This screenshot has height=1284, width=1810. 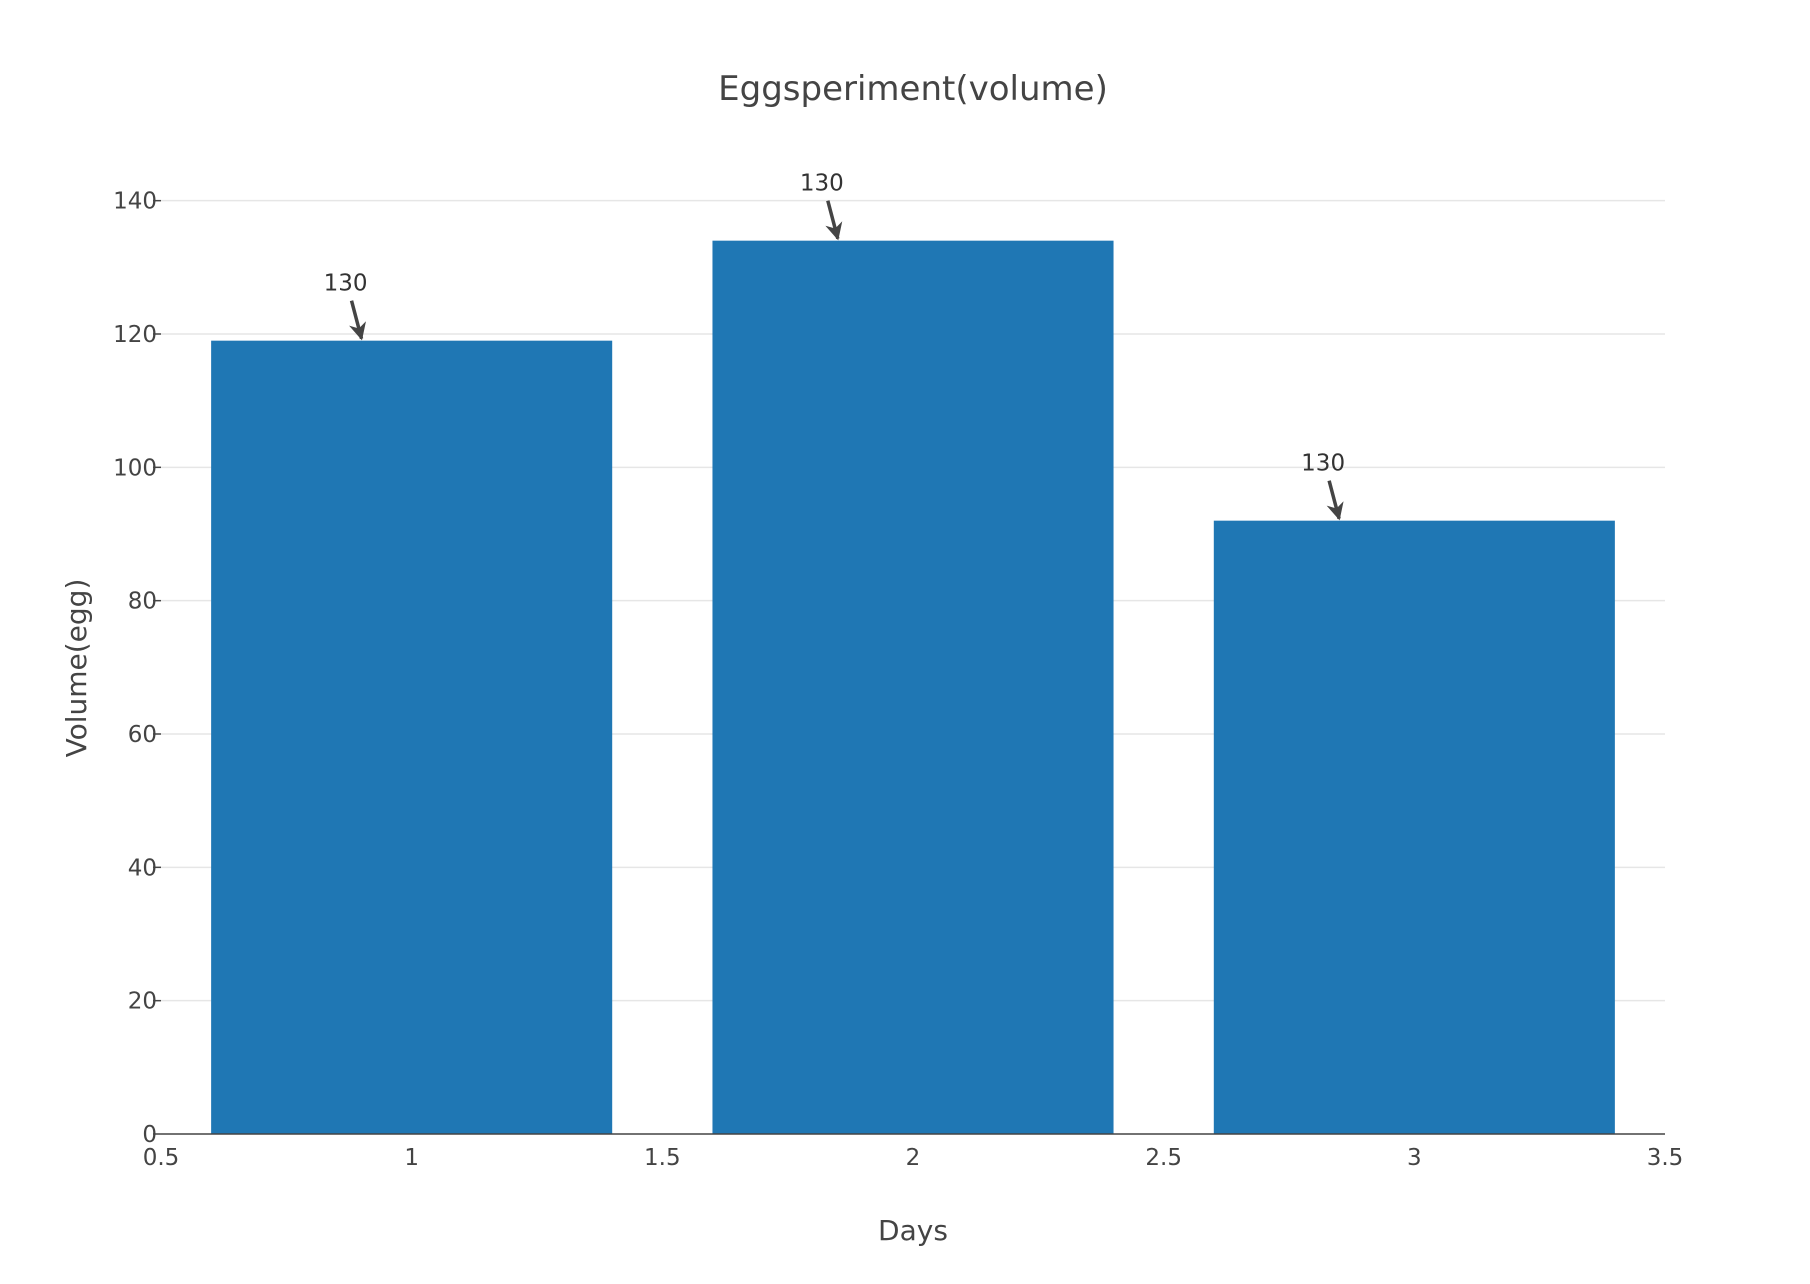 I want to click on y-tick-label: 60, so click(x=142, y=735).